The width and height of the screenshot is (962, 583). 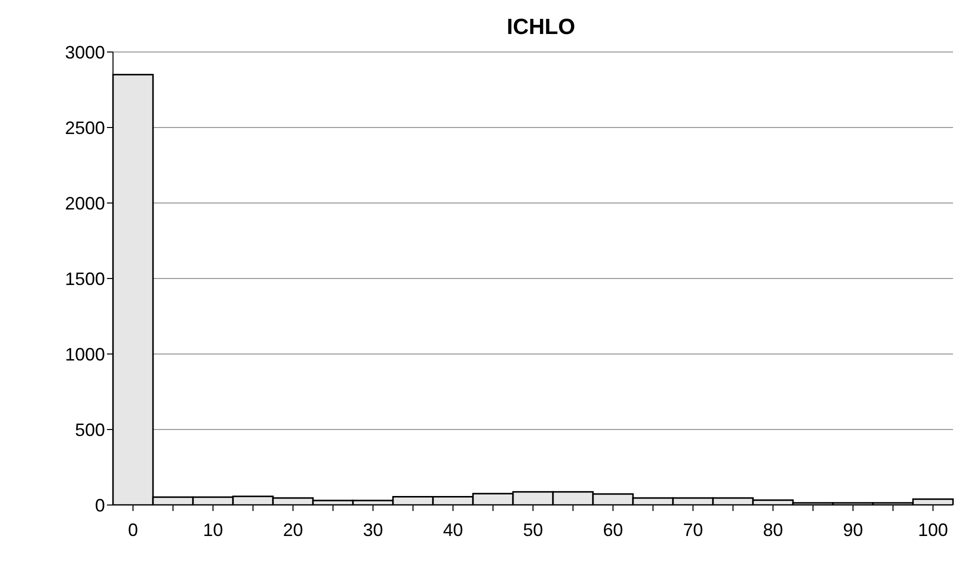 I want to click on y-tick-label: 1000, so click(x=84, y=354).